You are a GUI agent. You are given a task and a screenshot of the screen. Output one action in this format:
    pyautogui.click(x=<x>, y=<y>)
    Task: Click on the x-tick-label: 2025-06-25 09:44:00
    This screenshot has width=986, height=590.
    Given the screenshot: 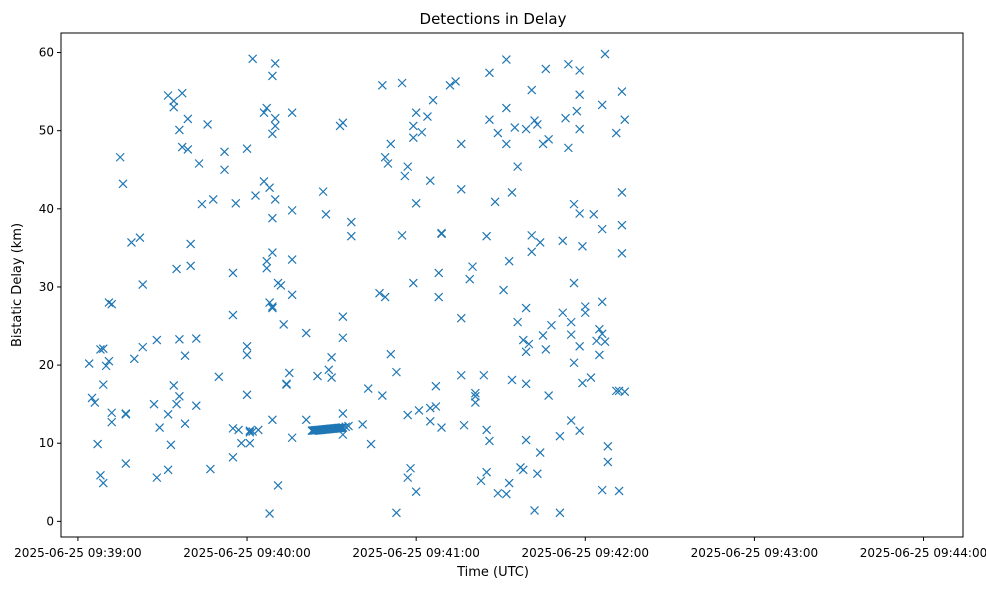 What is the action you would take?
    pyautogui.click(x=923, y=553)
    